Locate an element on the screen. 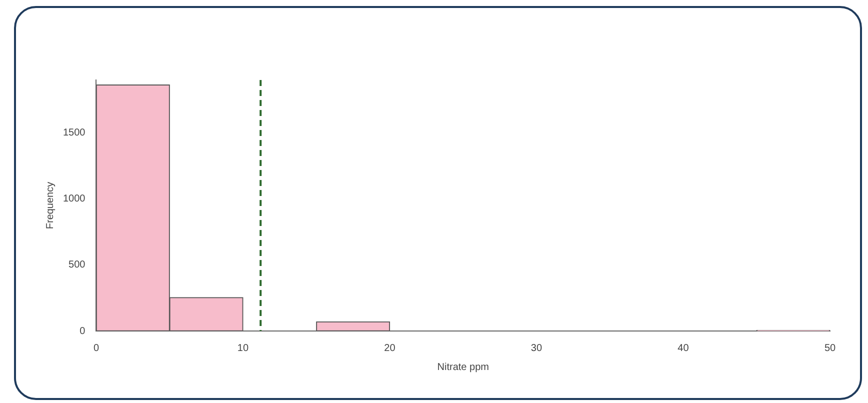  x-tick-label: 10 is located at coordinates (243, 348).